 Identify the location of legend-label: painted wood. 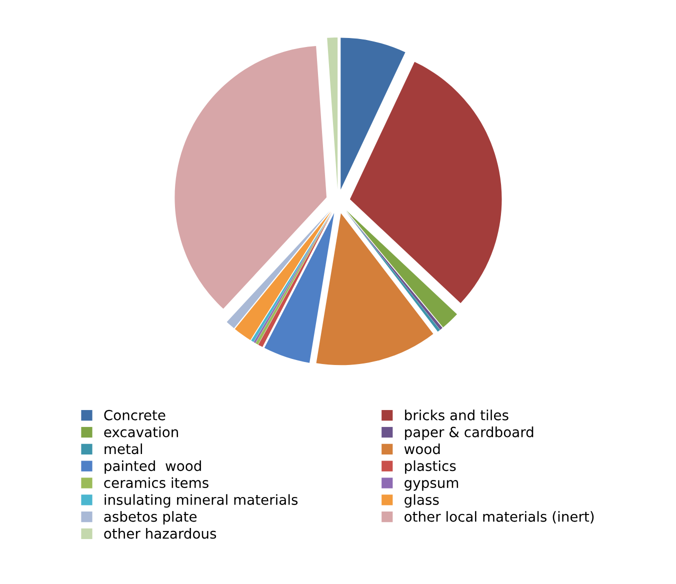
(152, 467).